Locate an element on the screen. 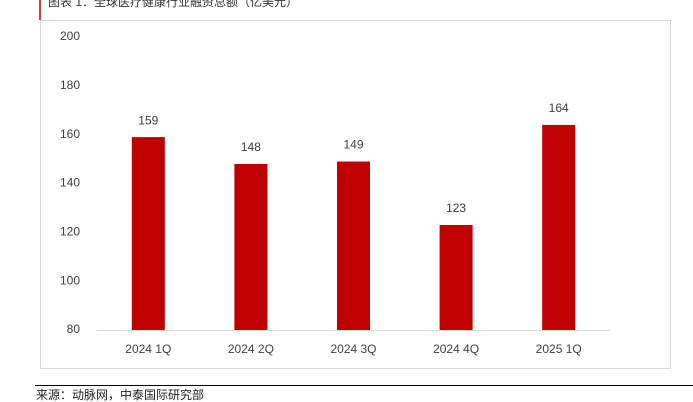  y-tick-label: 180 is located at coordinates (70, 85).